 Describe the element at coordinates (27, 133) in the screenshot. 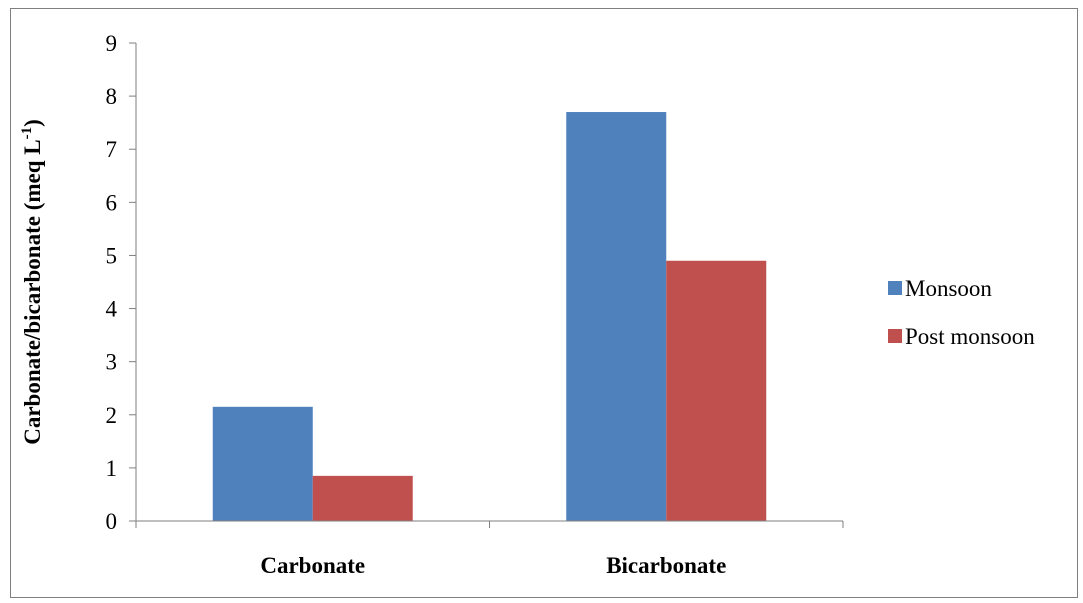

I see `y-axis-label-superscript: -1` at that location.